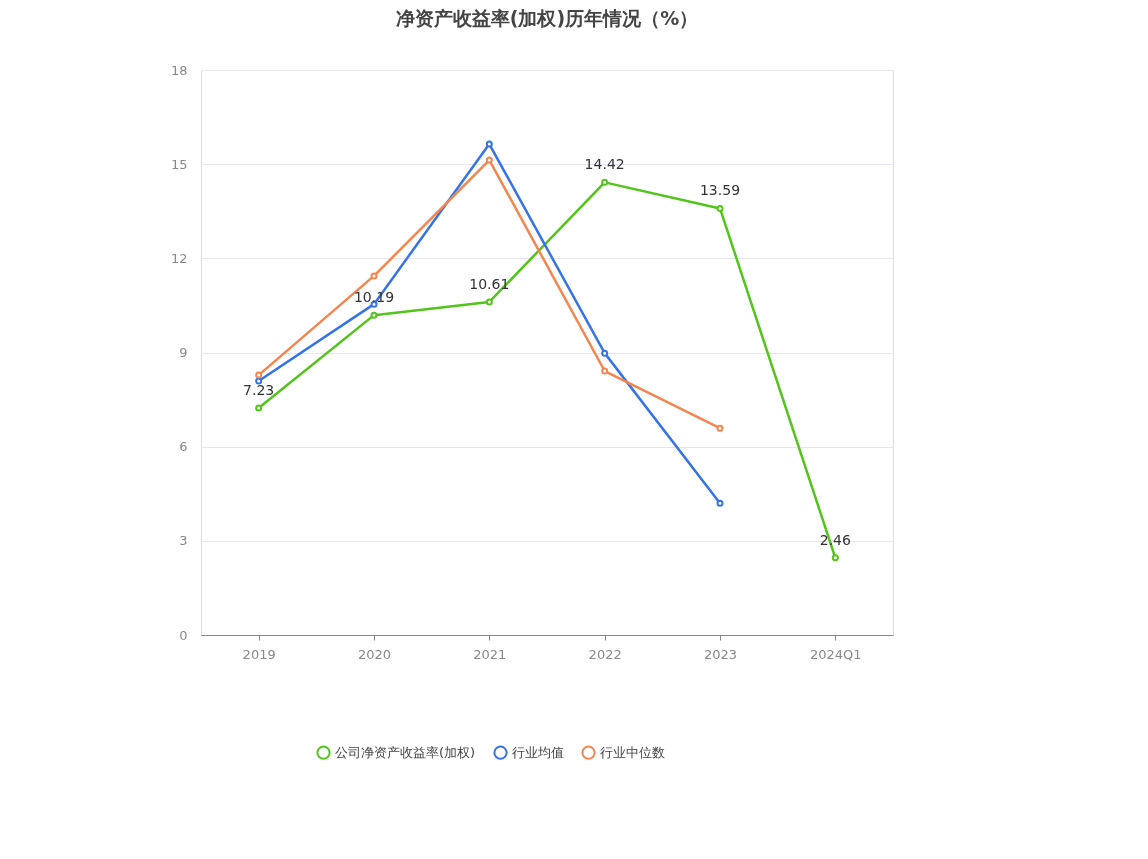 The height and width of the screenshot is (859, 1148). What do you see at coordinates (405, 752) in the screenshot?
I see `legend-label: 公司净资产收益率(加权)` at bounding box center [405, 752].